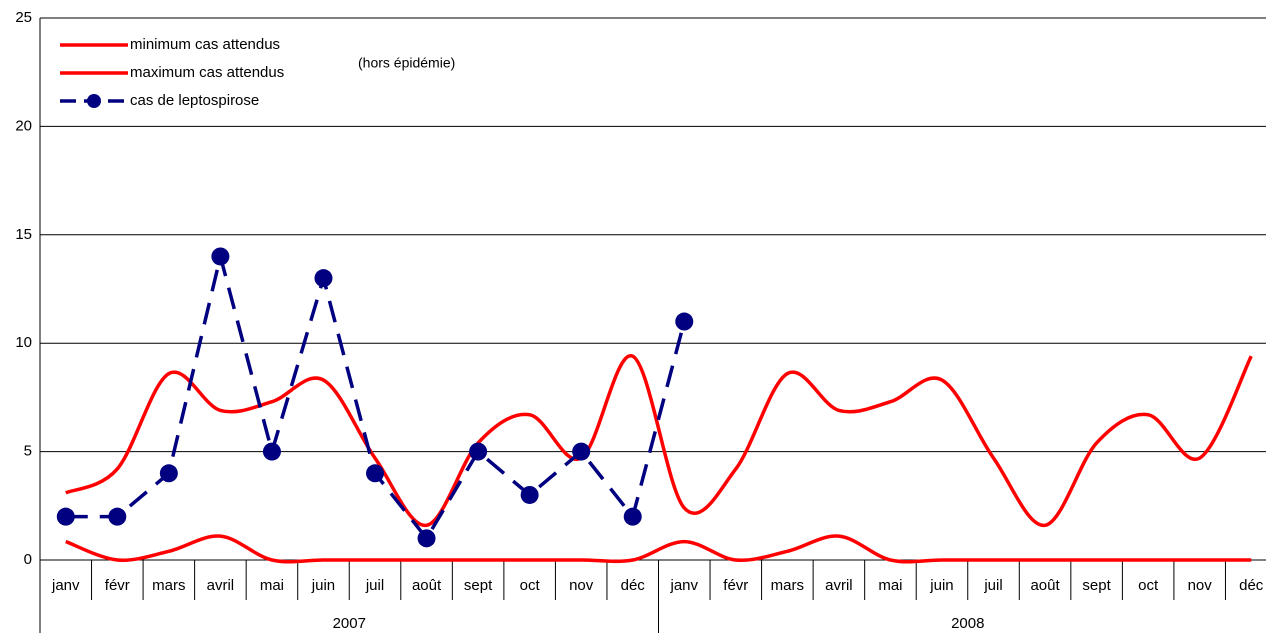  What do you see at coordinates (205, 44) in the screenshot?
I see `legend-label: minimum cas attendus` at bounding box center [205, 44].